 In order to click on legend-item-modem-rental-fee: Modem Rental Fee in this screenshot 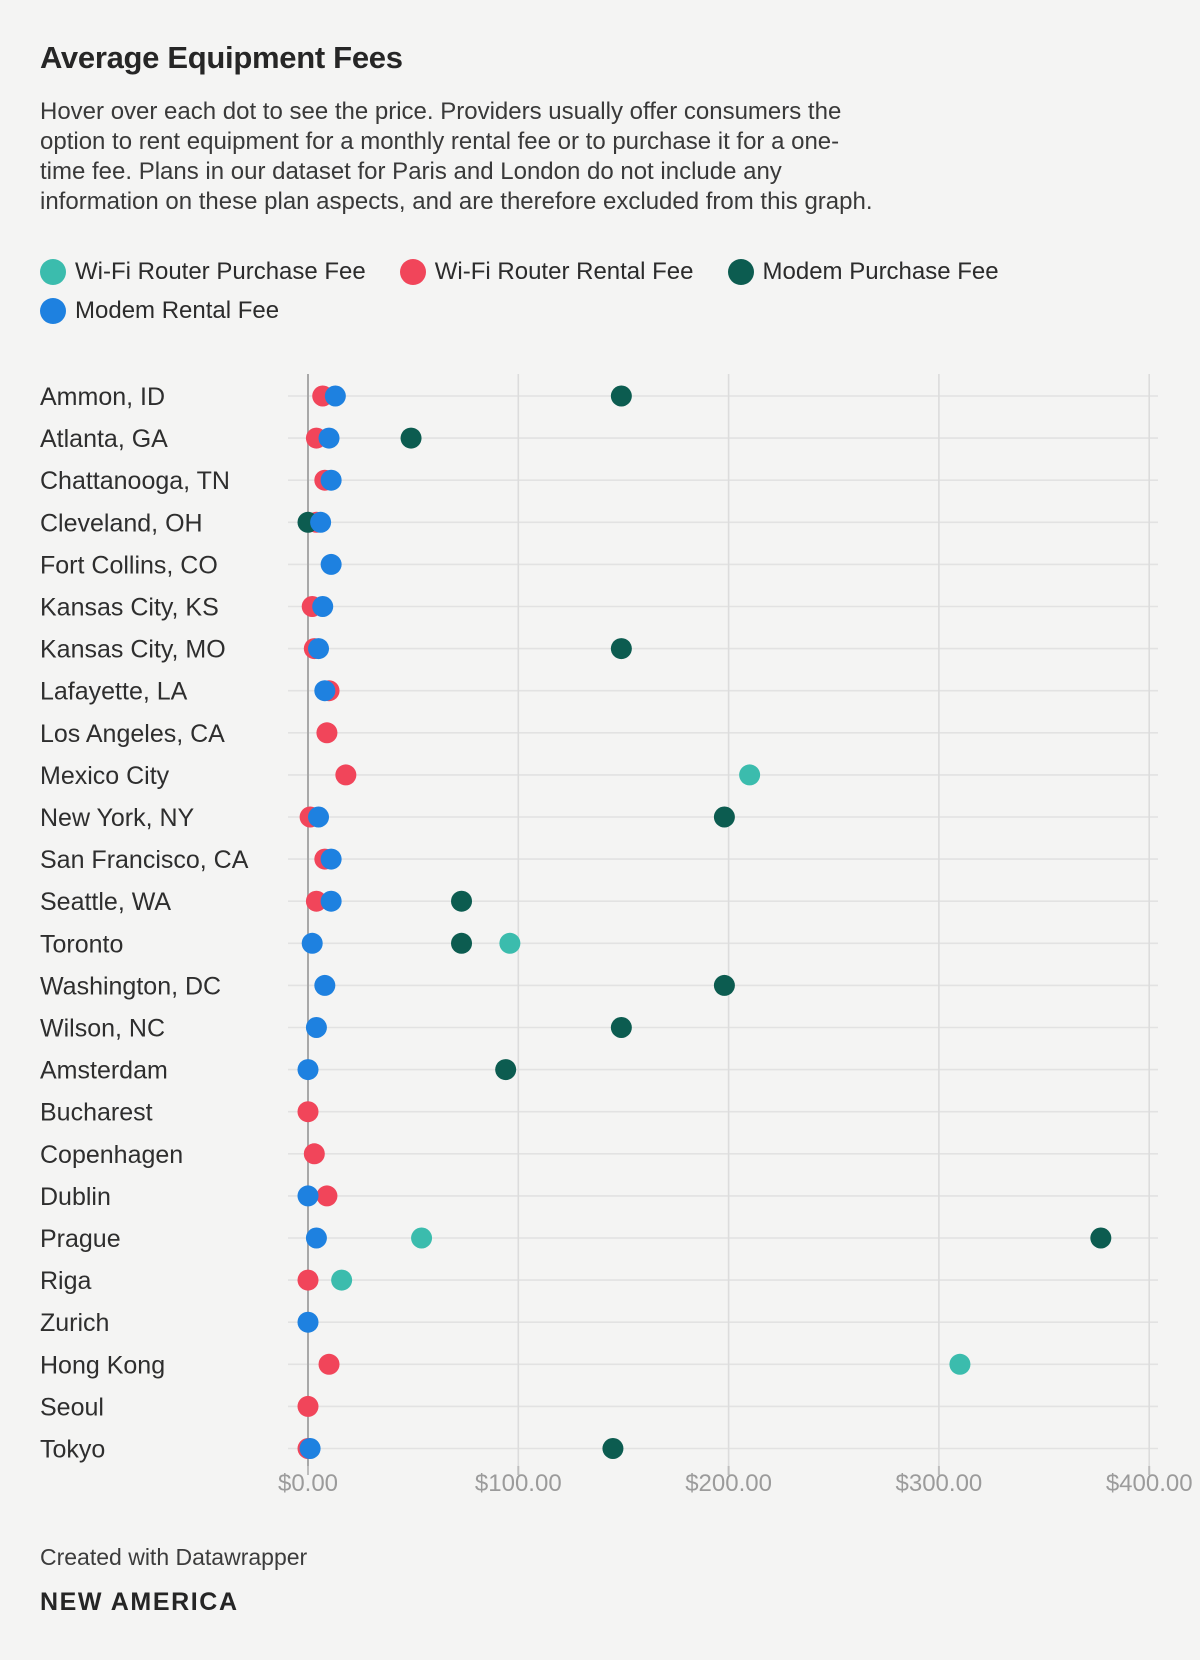, I will do `click(159, 311)`.